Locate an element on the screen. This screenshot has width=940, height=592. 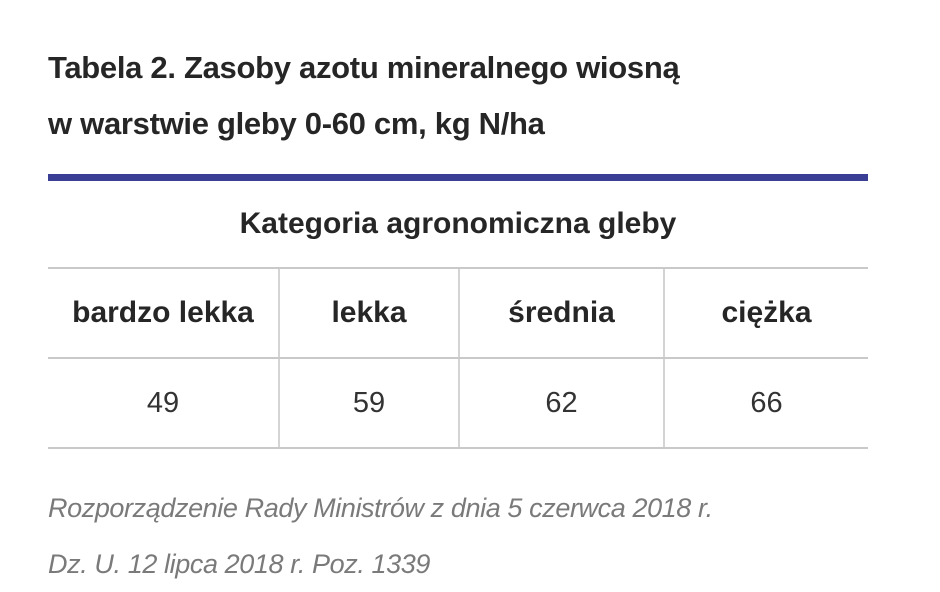
column-header-row: bardzo lekka lekka średnia ciężka is located at coordinates (458, 314).